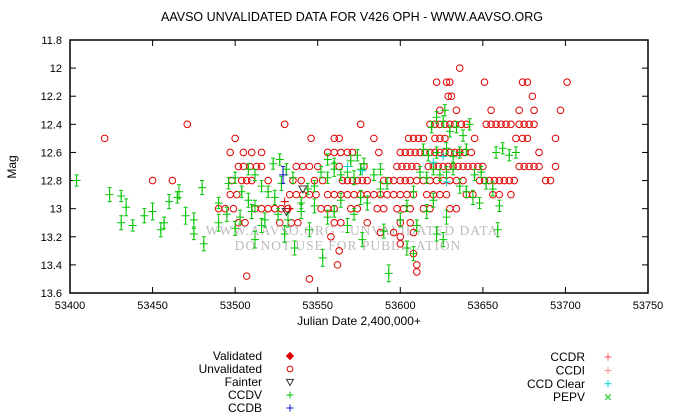 The height and width of the screenshot is (420, 675). What do you see at coordinates (245, 395) in the screenshot?
I see `legend-label: CCDV` at bounding box center [245, 395].